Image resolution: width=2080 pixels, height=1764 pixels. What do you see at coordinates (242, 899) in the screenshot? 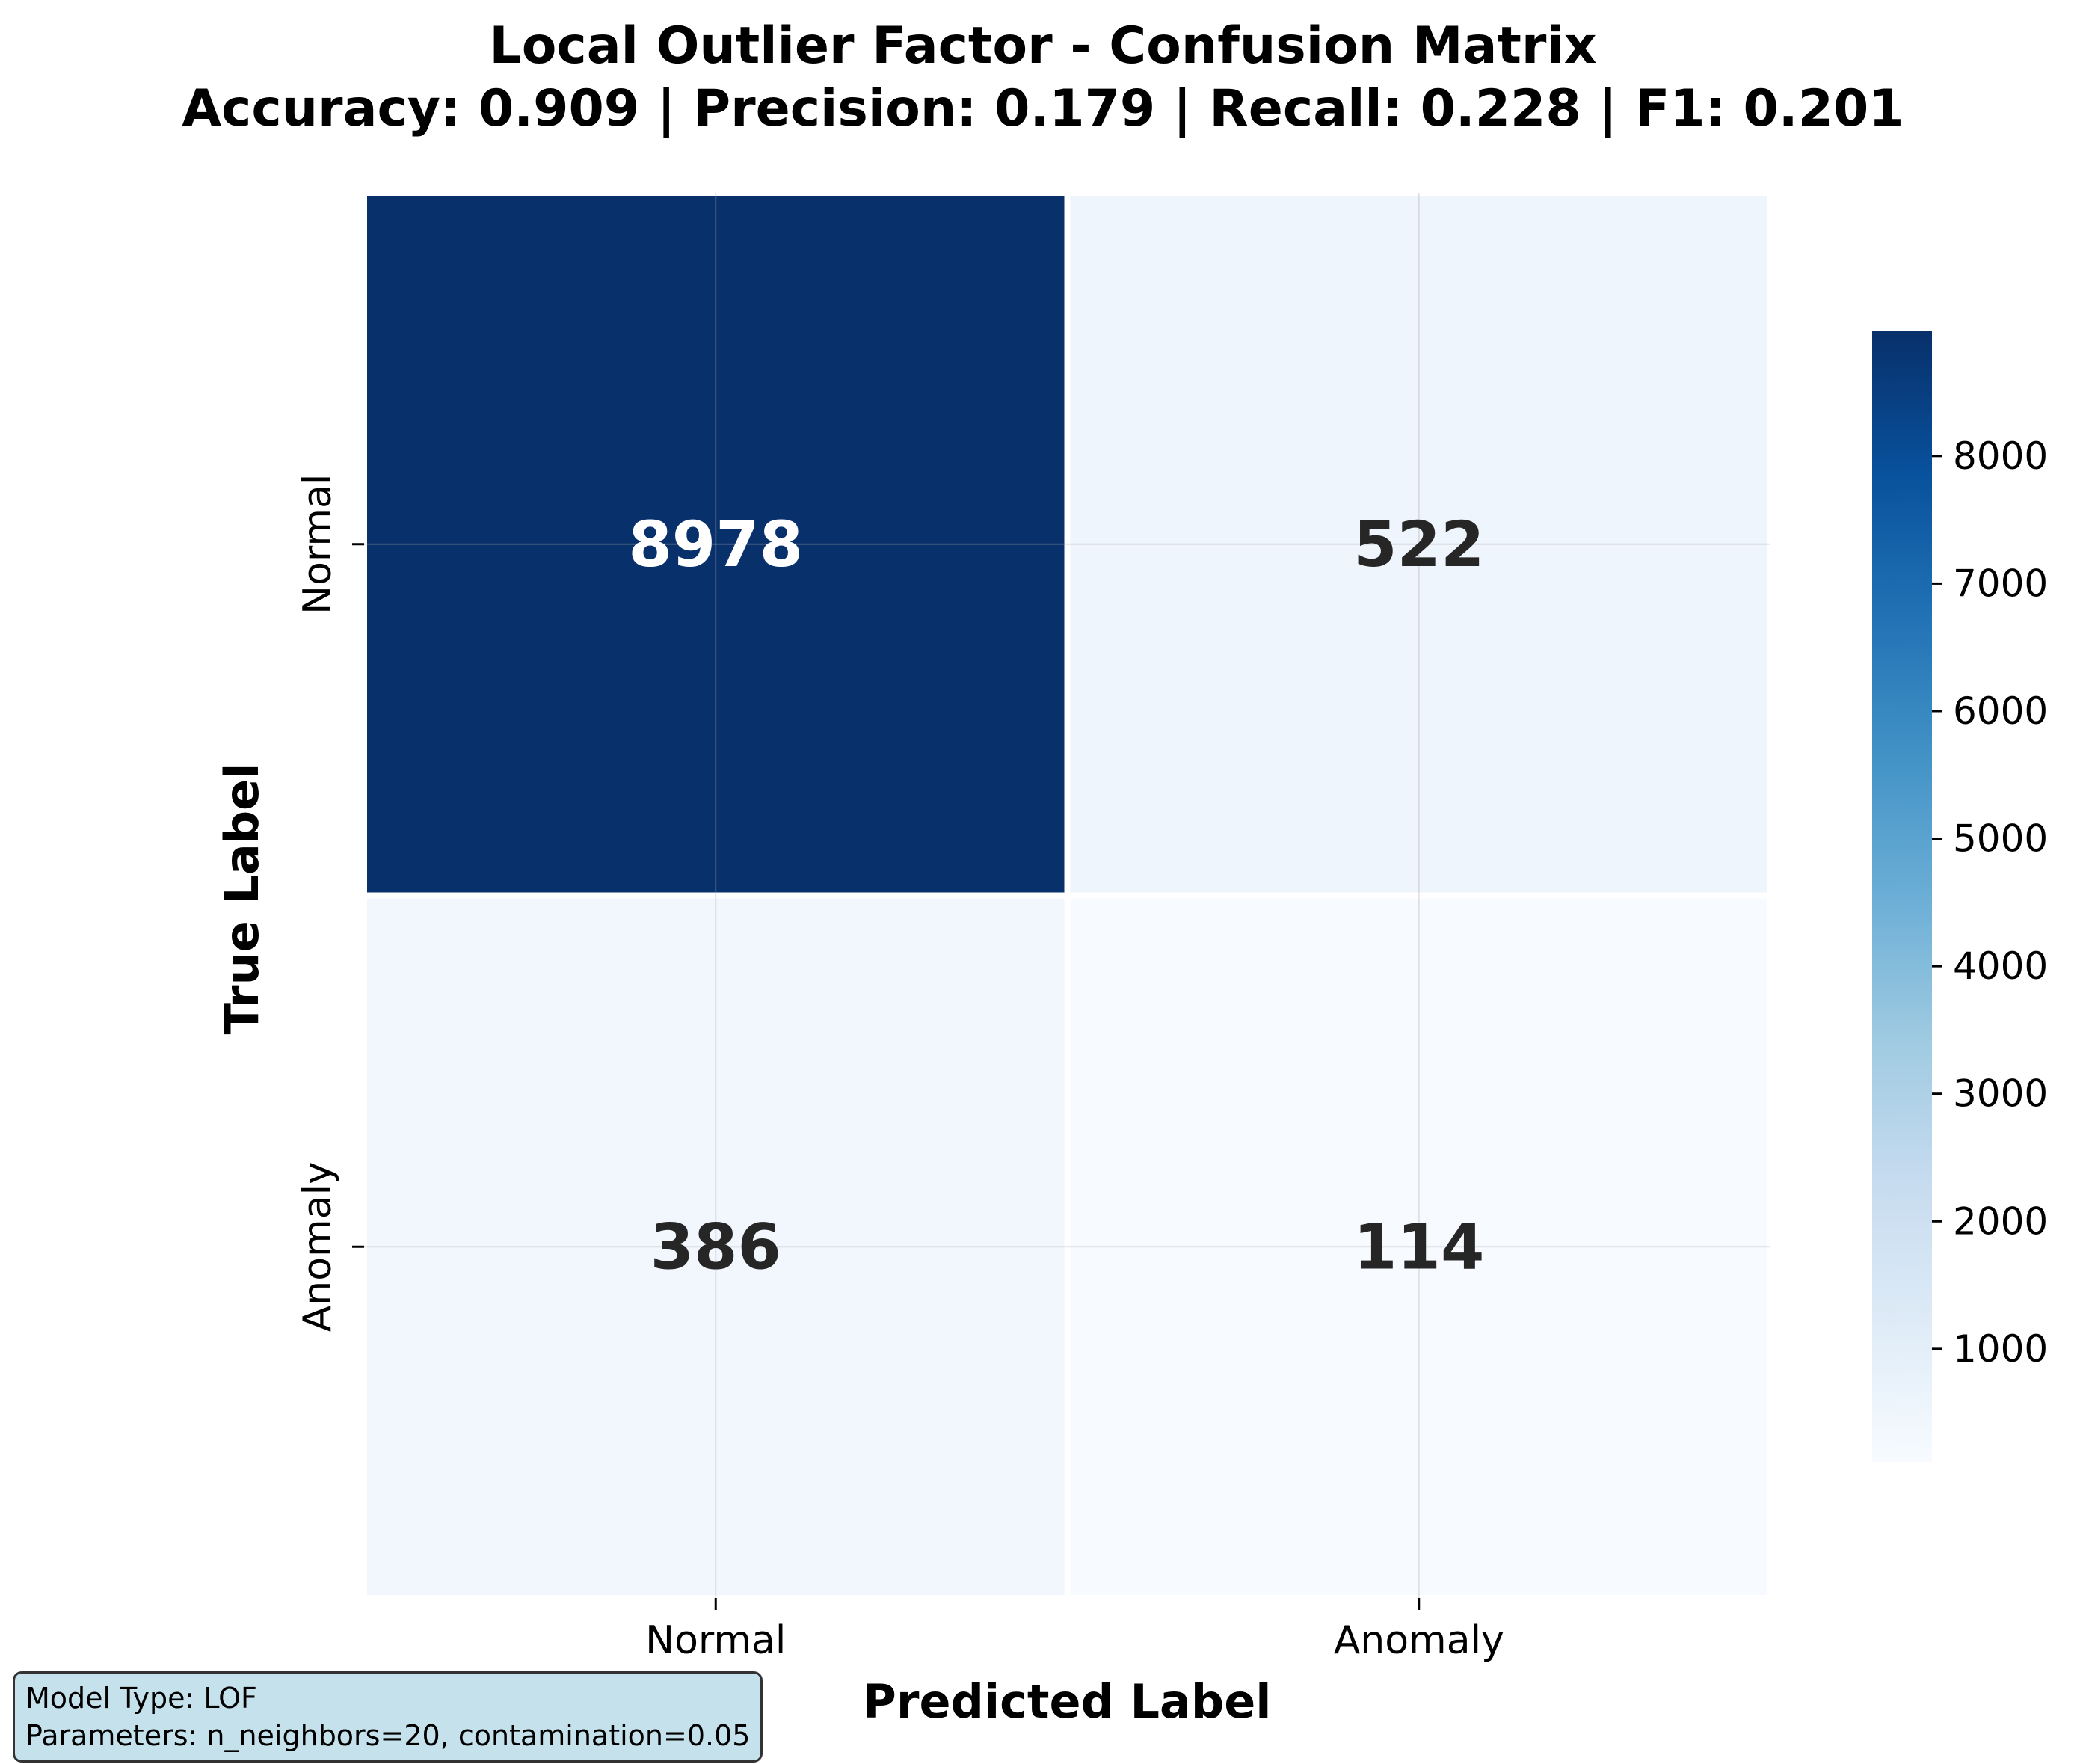
I see `y-axis-title: True Label` at bounding box center [242, 899].